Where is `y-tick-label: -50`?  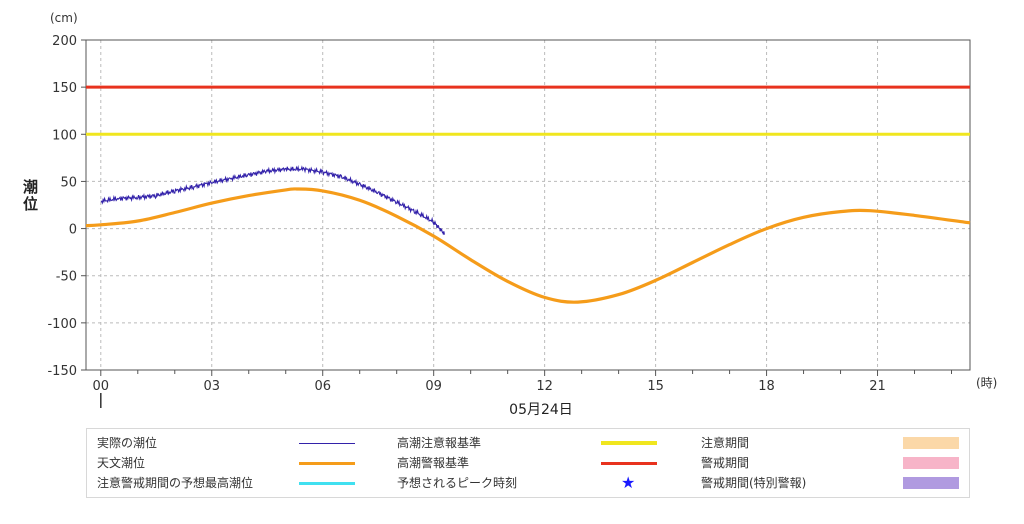 y-tick-label: -50 is located at coordinates (66, 277).